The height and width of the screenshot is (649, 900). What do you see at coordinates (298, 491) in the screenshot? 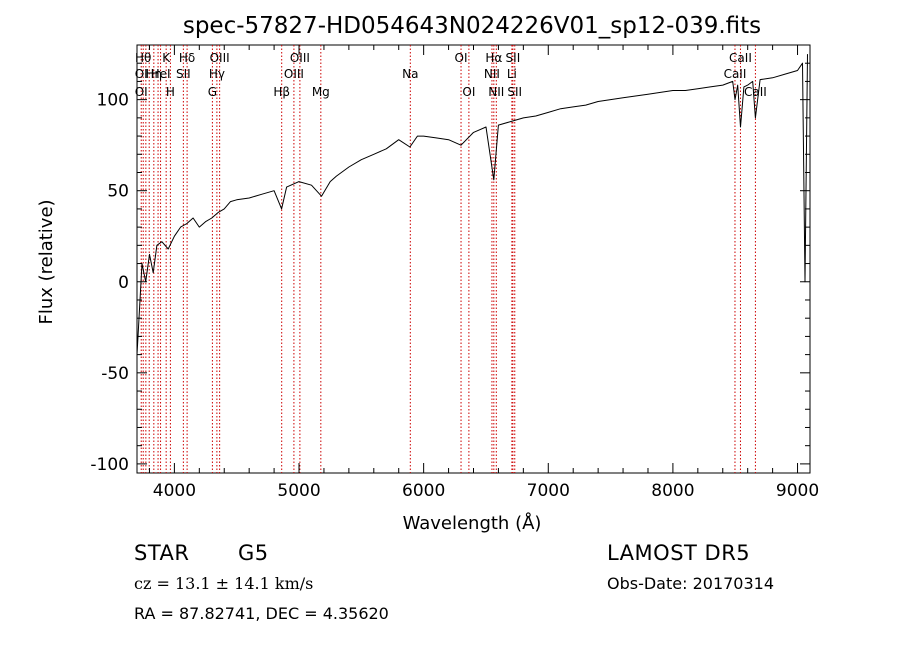
I see `x-tick-label: 5000` at bounding box center [298, 491].